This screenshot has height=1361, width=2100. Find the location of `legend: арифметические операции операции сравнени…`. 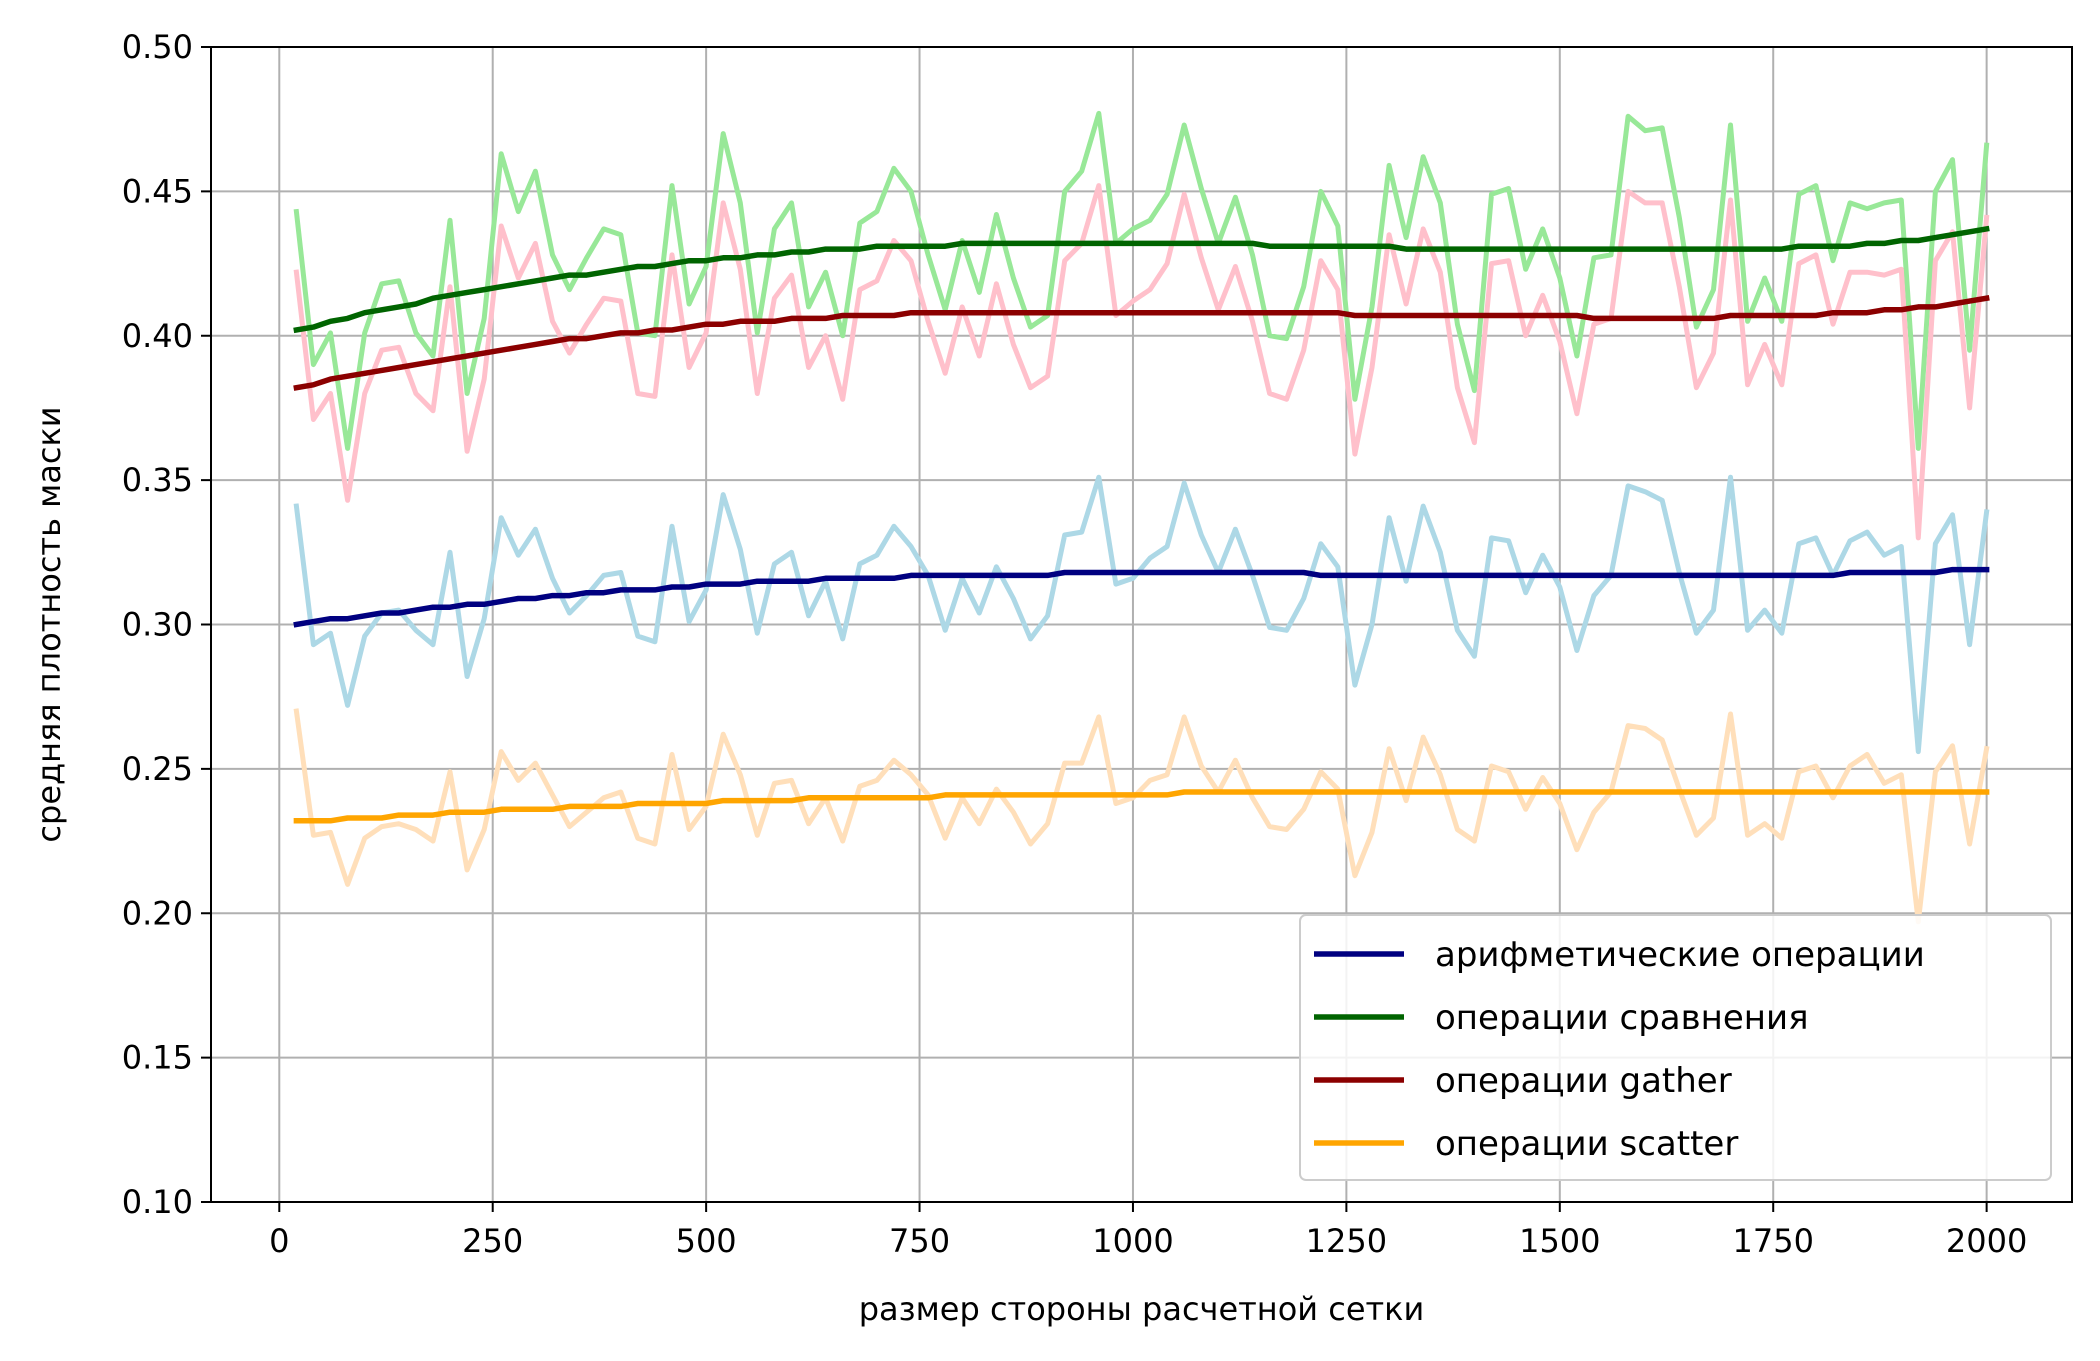

legend: арифметические операции операции сравнени… is located at coordinates (1675, 1047).